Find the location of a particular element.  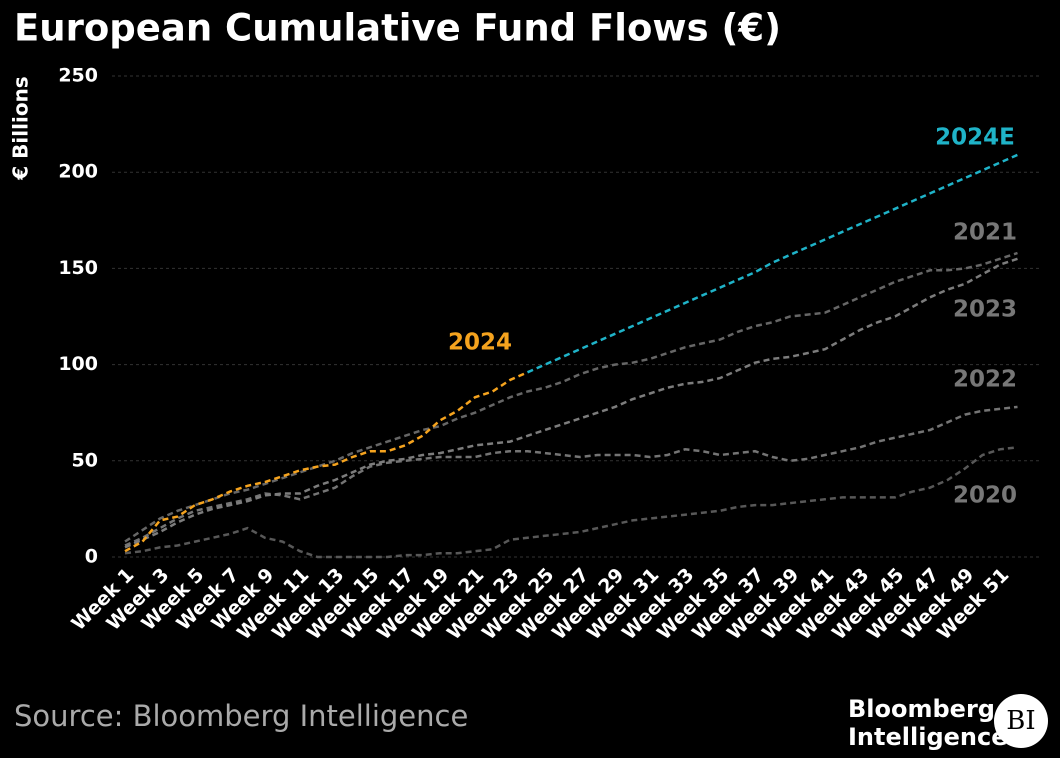

series-label: 2024 is located at coordinates (480, 343).